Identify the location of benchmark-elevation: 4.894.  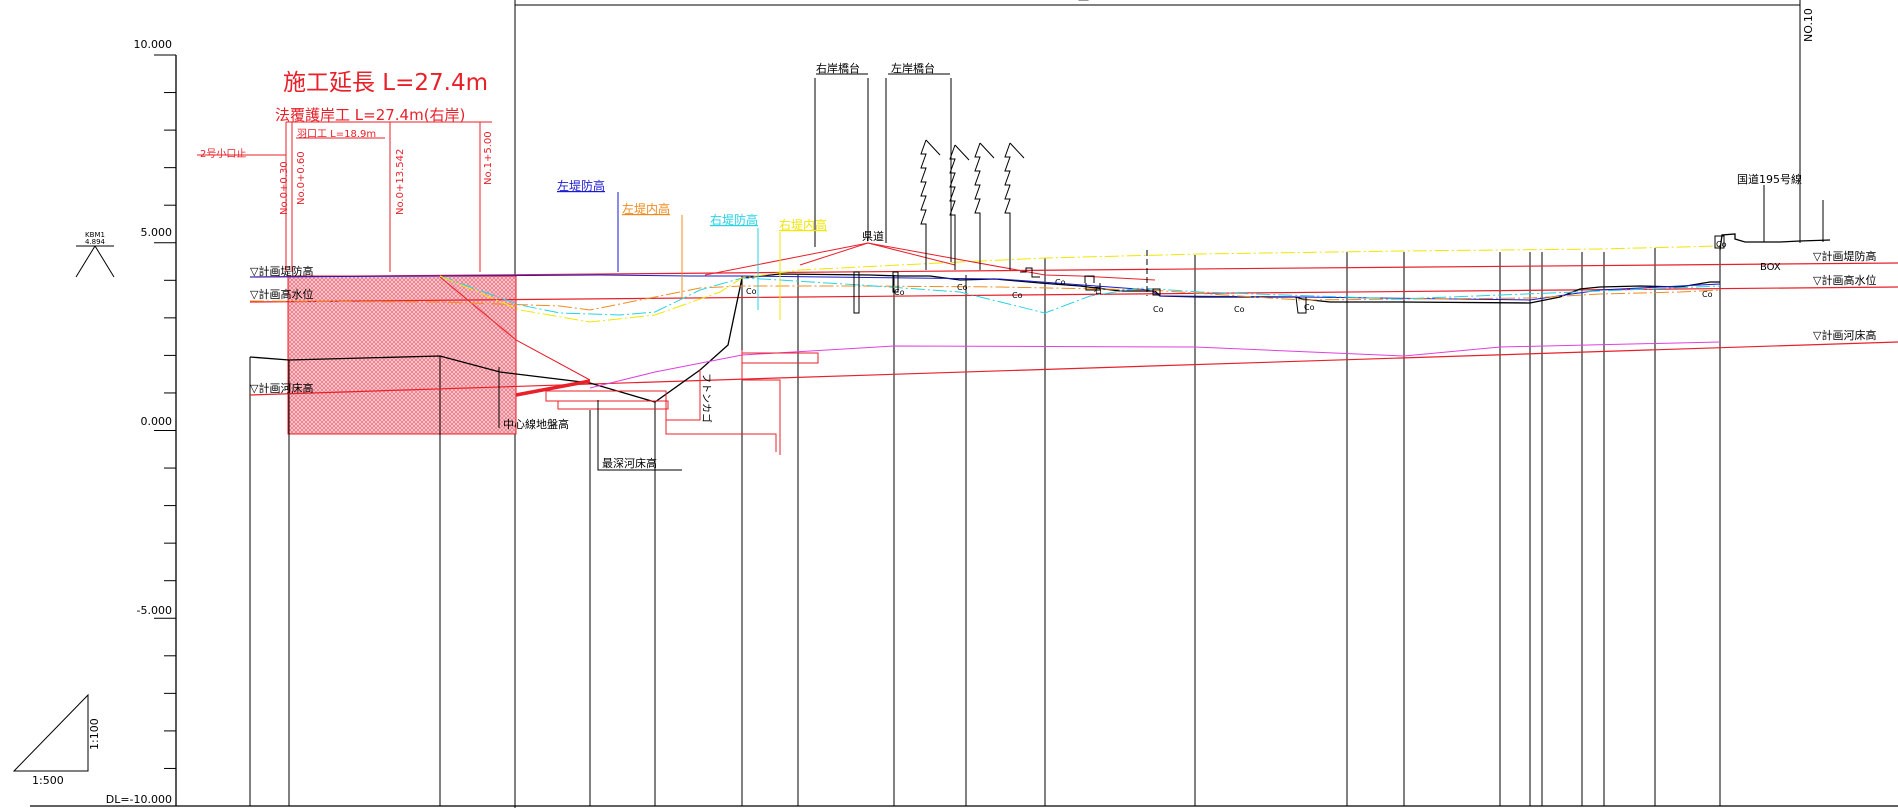
(95, 242).